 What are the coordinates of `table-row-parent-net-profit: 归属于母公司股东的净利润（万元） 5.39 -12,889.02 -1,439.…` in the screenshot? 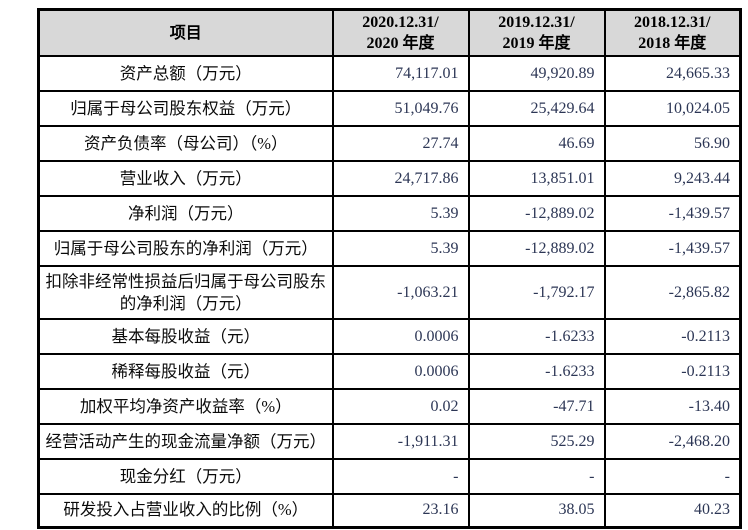 It's located at (389, 248).